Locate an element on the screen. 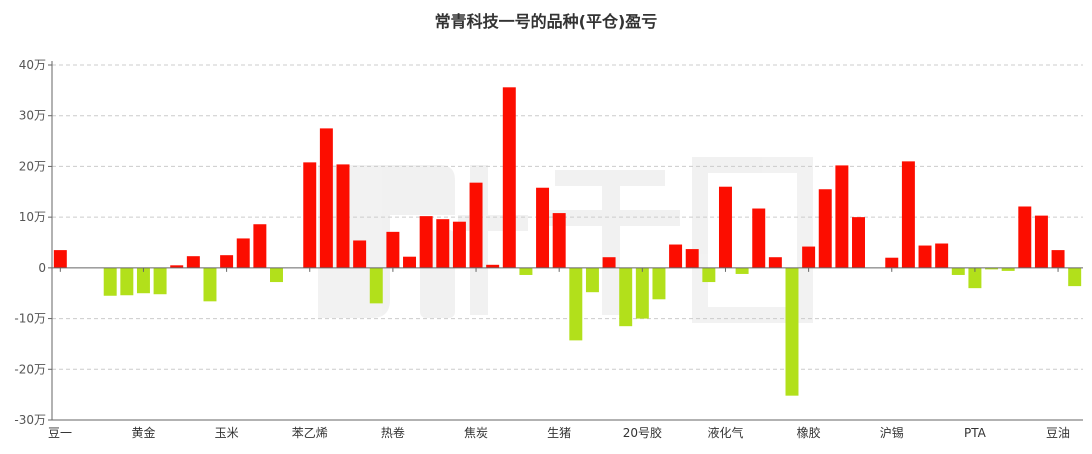 The height and width of the screenshot is (454, 1092). x-tick-label: 生猪 is located at coordinates (559, 433).